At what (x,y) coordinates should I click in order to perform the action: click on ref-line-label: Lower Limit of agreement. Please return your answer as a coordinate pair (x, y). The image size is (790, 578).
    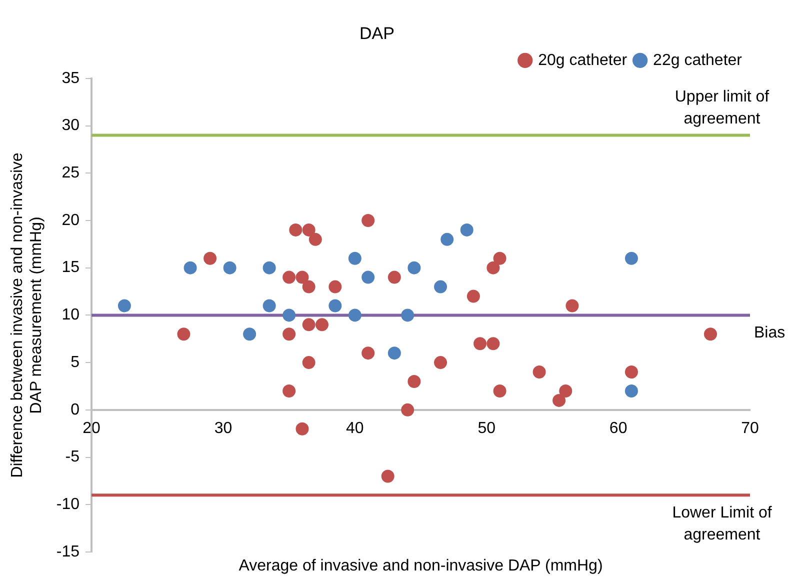
    Looking at the image, I should click on (722, 524).